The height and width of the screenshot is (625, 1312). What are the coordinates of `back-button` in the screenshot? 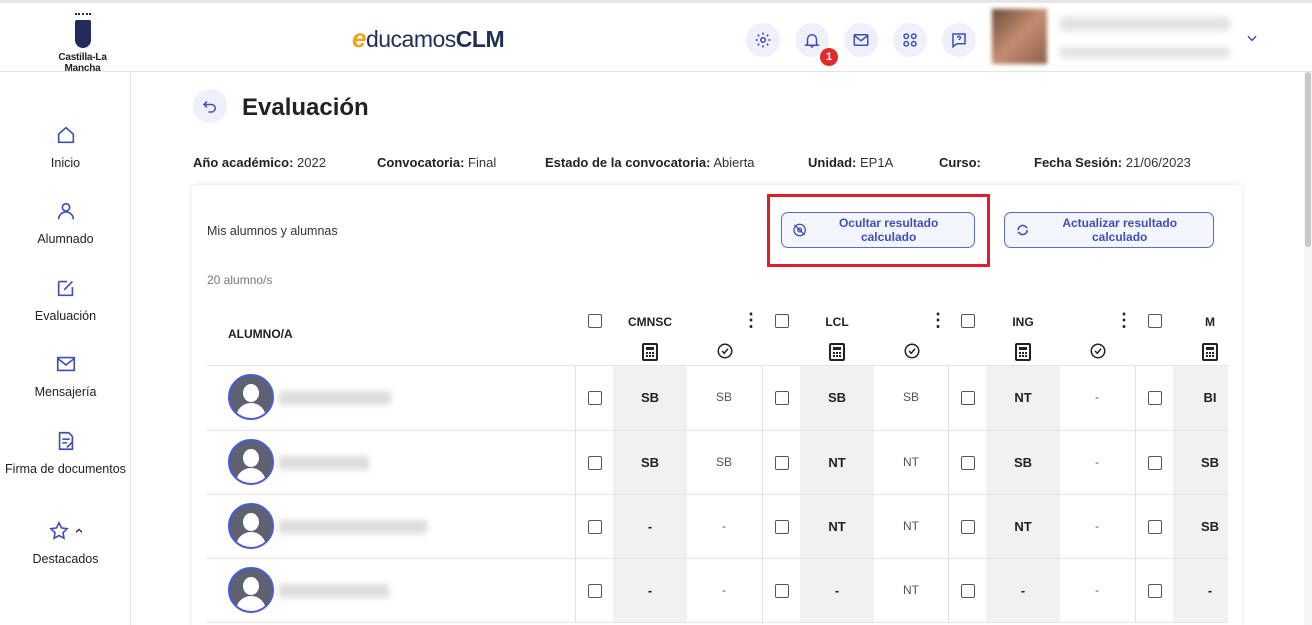 It's located at (210, 106).